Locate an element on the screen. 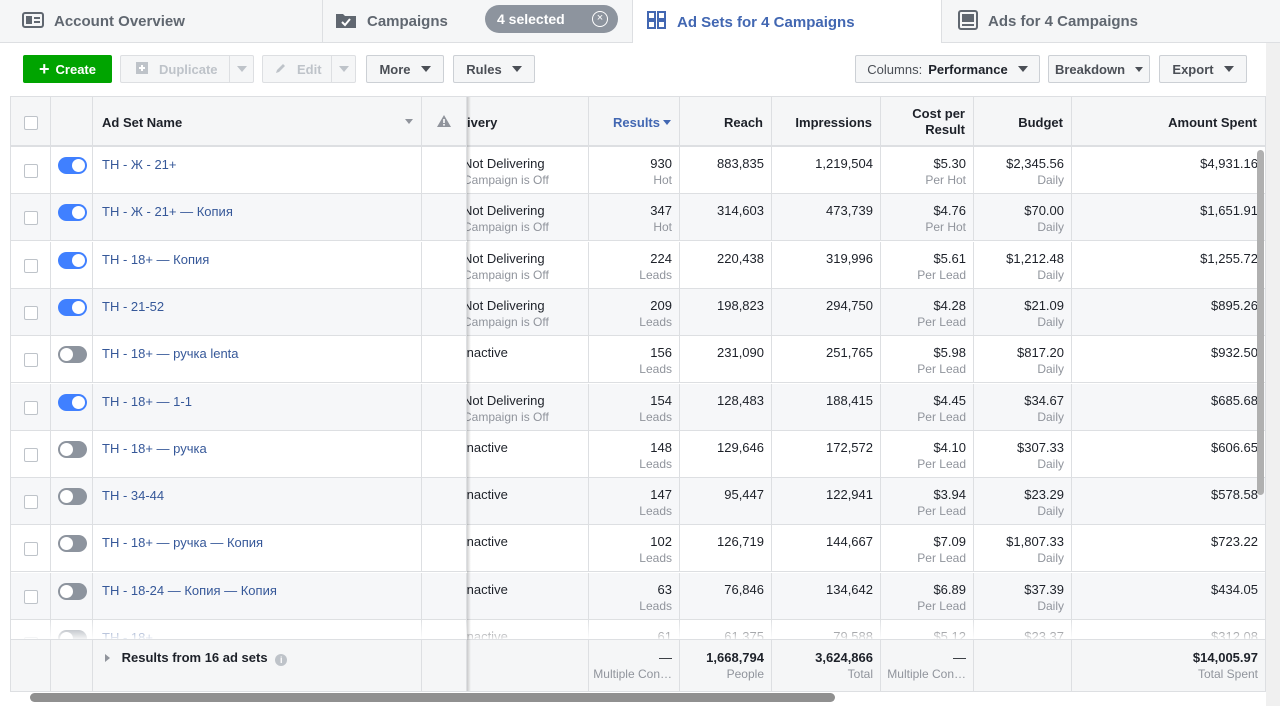  tab-ad-sets: Ad Sets for 4 Campaigns is located at coordinates (787, 22).